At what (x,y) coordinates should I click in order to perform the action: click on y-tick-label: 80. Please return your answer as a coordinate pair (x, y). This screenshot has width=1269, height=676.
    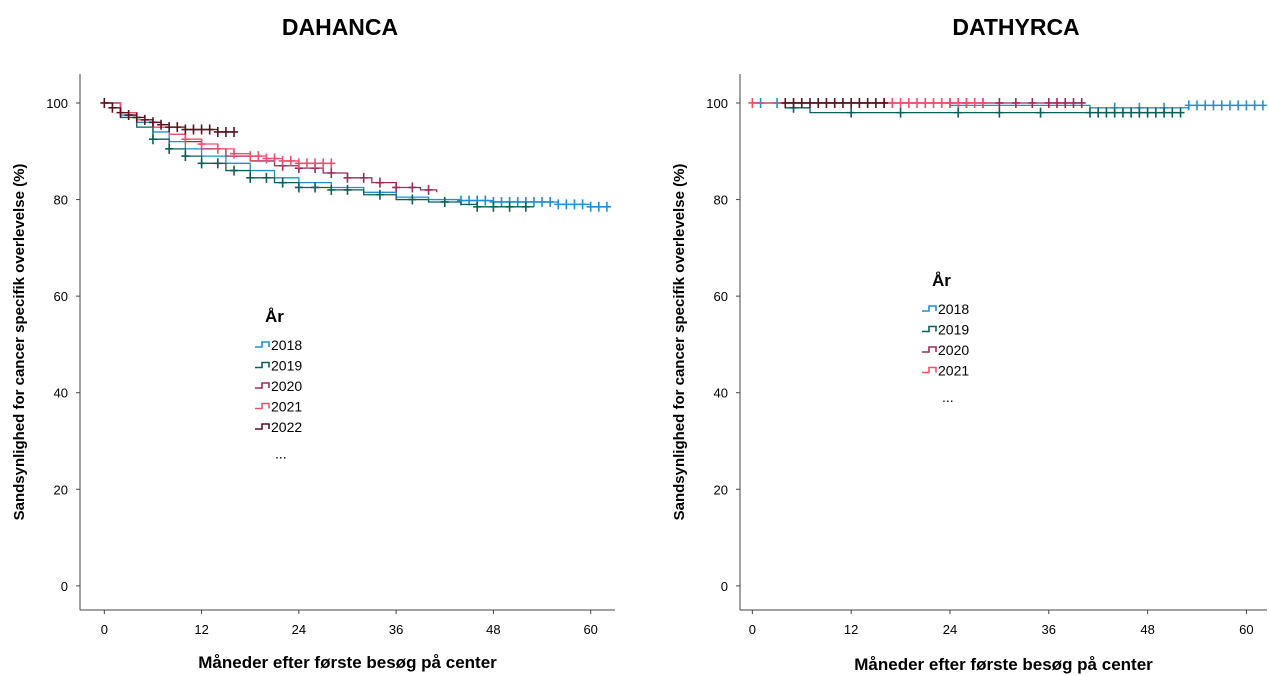
    Looking at the image, I should click on (61, 200).